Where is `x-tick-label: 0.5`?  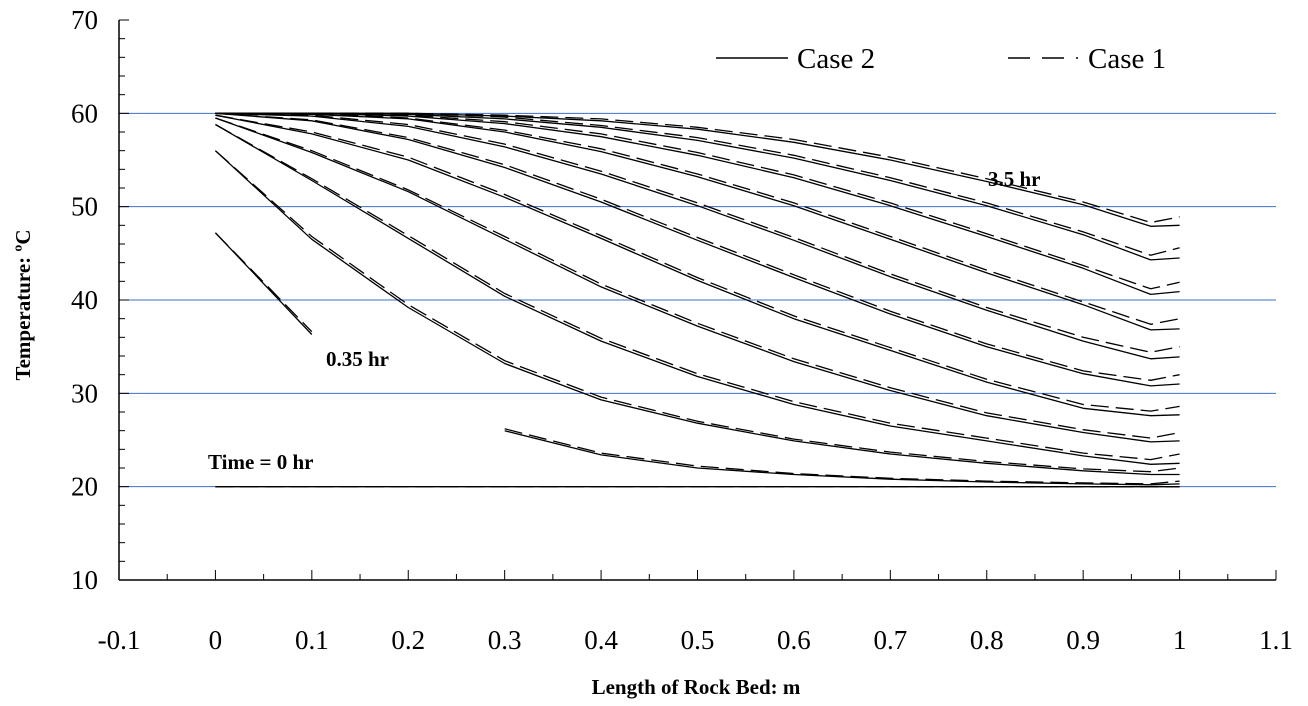
x-tick-label: 0.5 is located at coordinates (698, 640).